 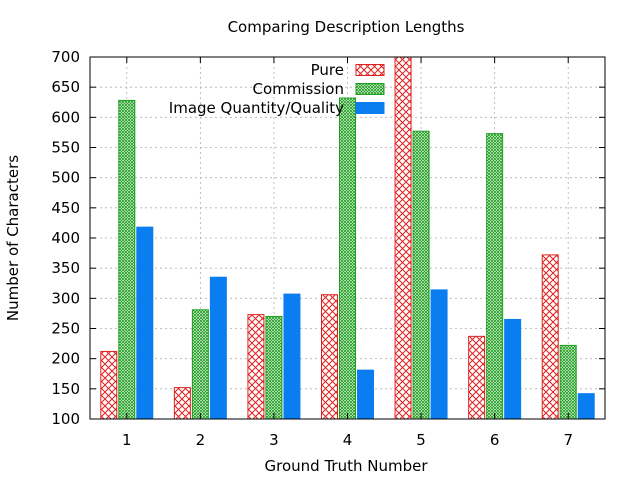 I want to click on y-tick-label: 600, so click(x=65, y=117).